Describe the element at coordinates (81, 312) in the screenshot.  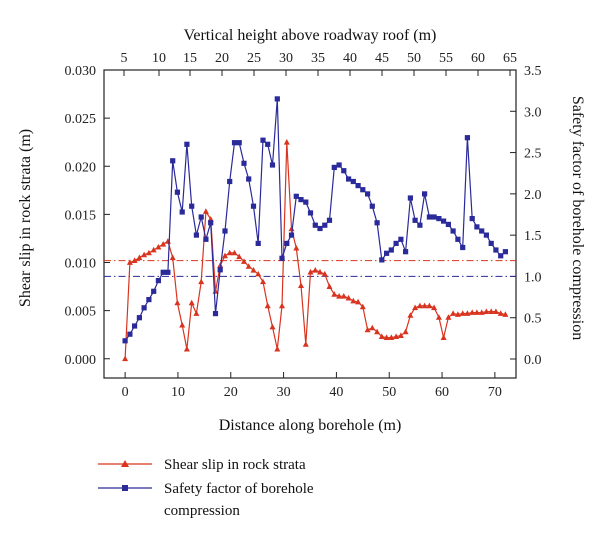
I see `y-tick-label: 0.005` at that location.